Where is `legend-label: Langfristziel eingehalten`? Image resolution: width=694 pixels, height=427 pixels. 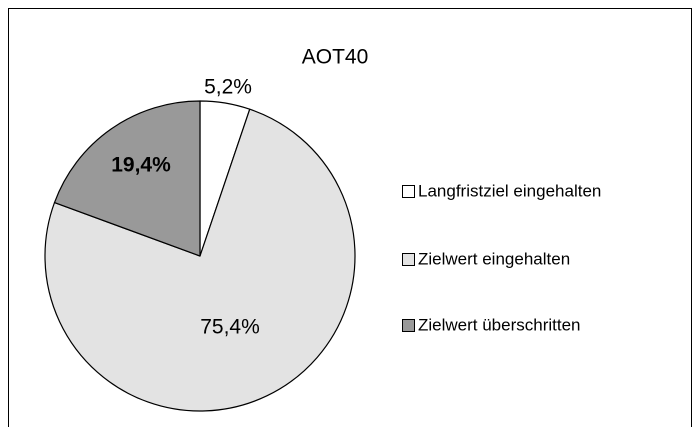
legend-label: Langfristziel eingehalten is located at coordinates (509, 190).